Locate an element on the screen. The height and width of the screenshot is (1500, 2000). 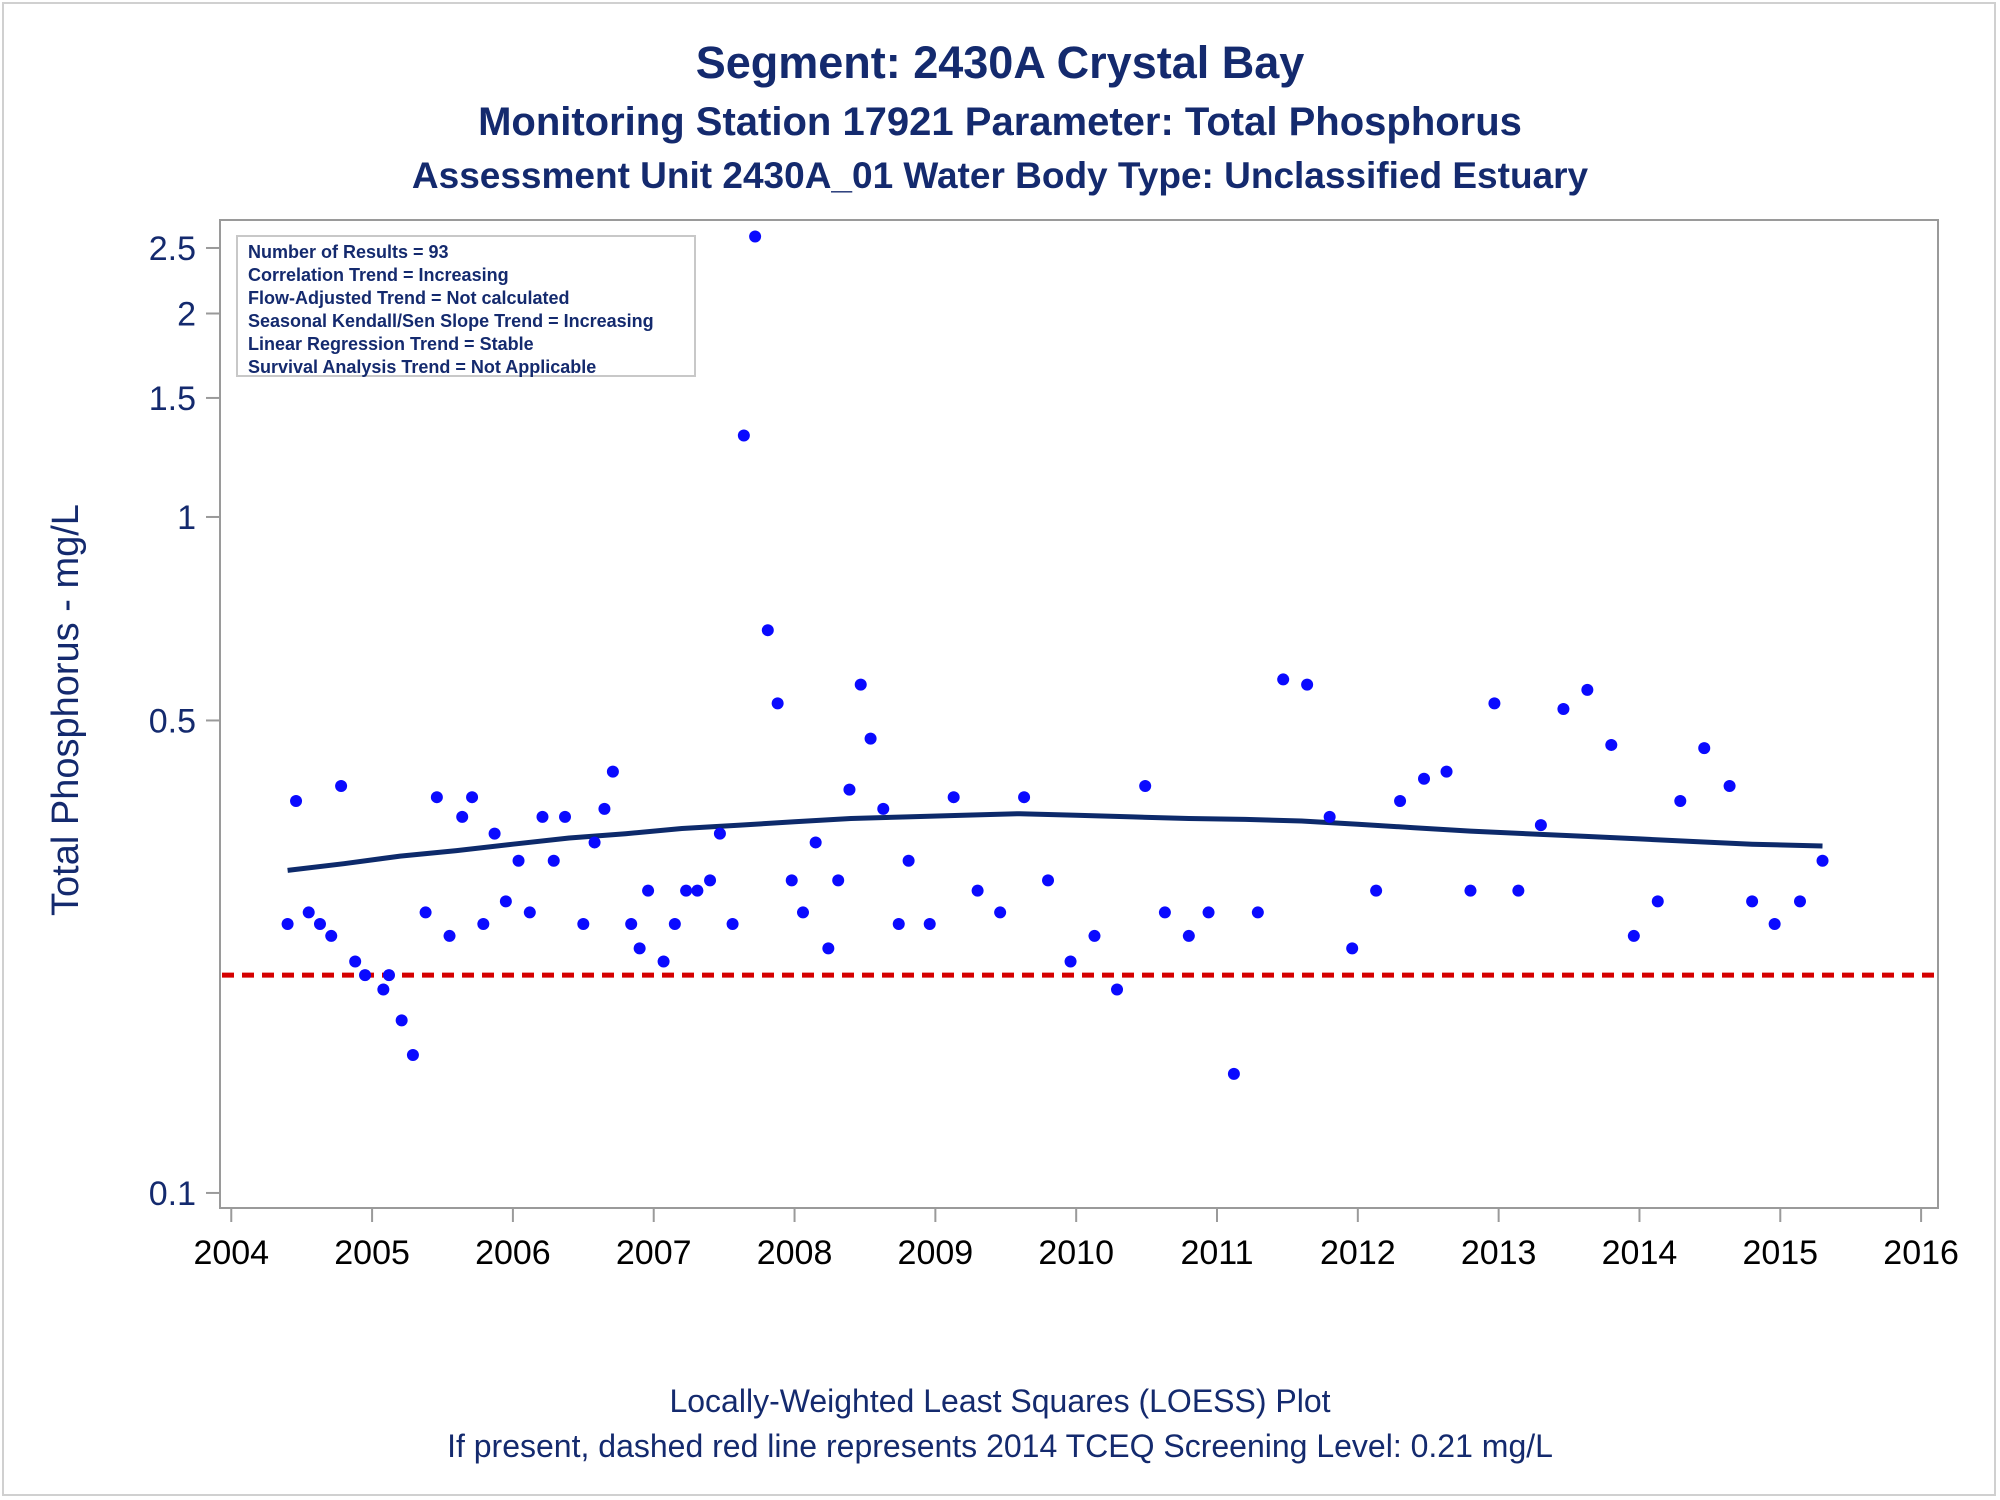
y-tick-label: 0.5 is located at coordinates (172, 721).